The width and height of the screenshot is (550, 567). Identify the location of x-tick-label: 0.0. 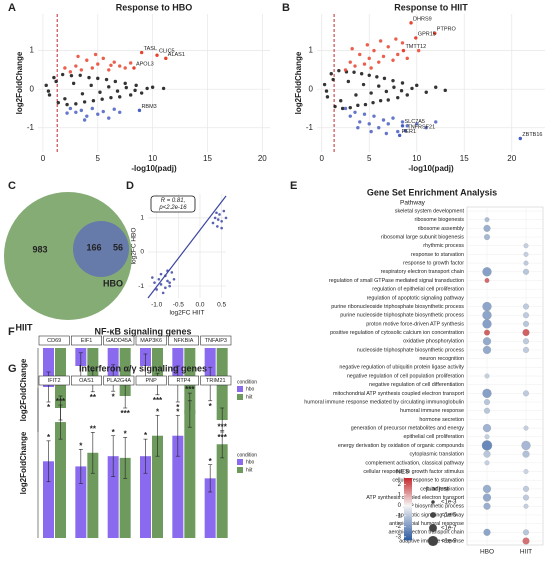
(199, 305).